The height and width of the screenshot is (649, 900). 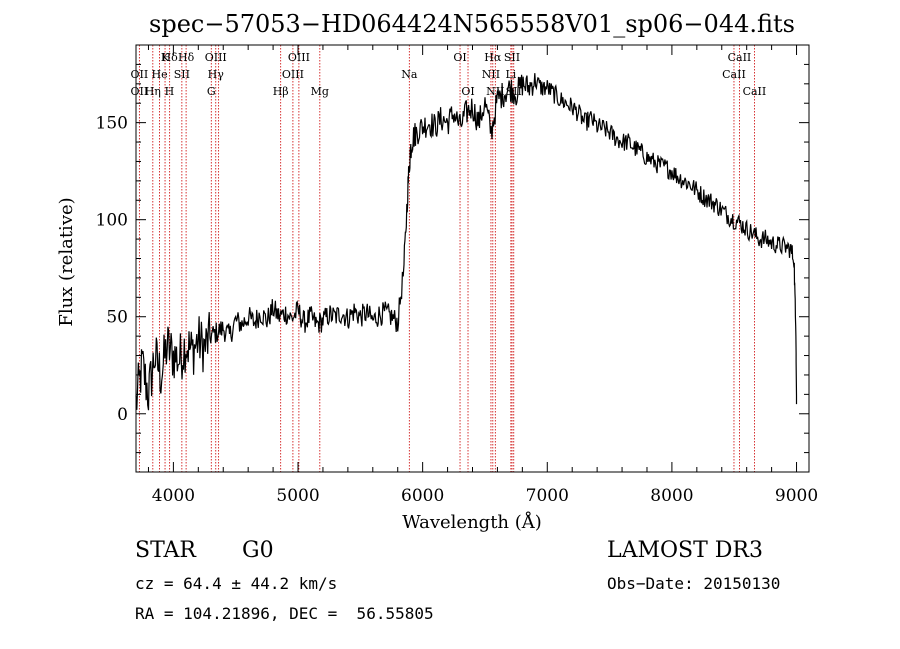 I want to click on line-label: Hγ, so click(x=216, y=74).